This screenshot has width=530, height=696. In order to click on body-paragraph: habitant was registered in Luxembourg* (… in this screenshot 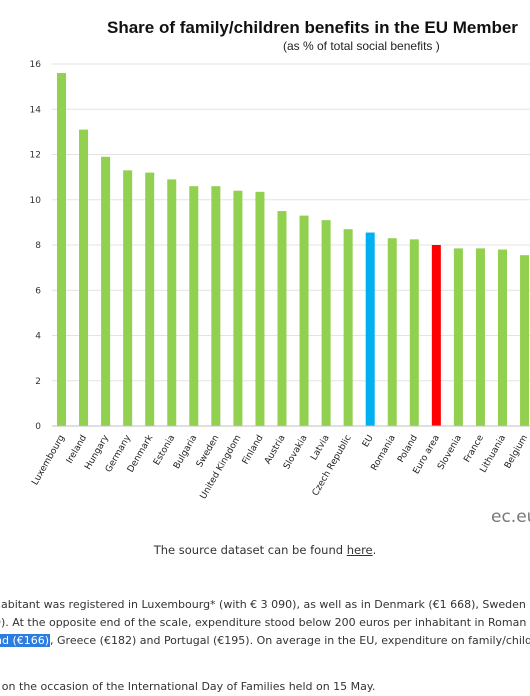, I will do `click(265, 623)`.